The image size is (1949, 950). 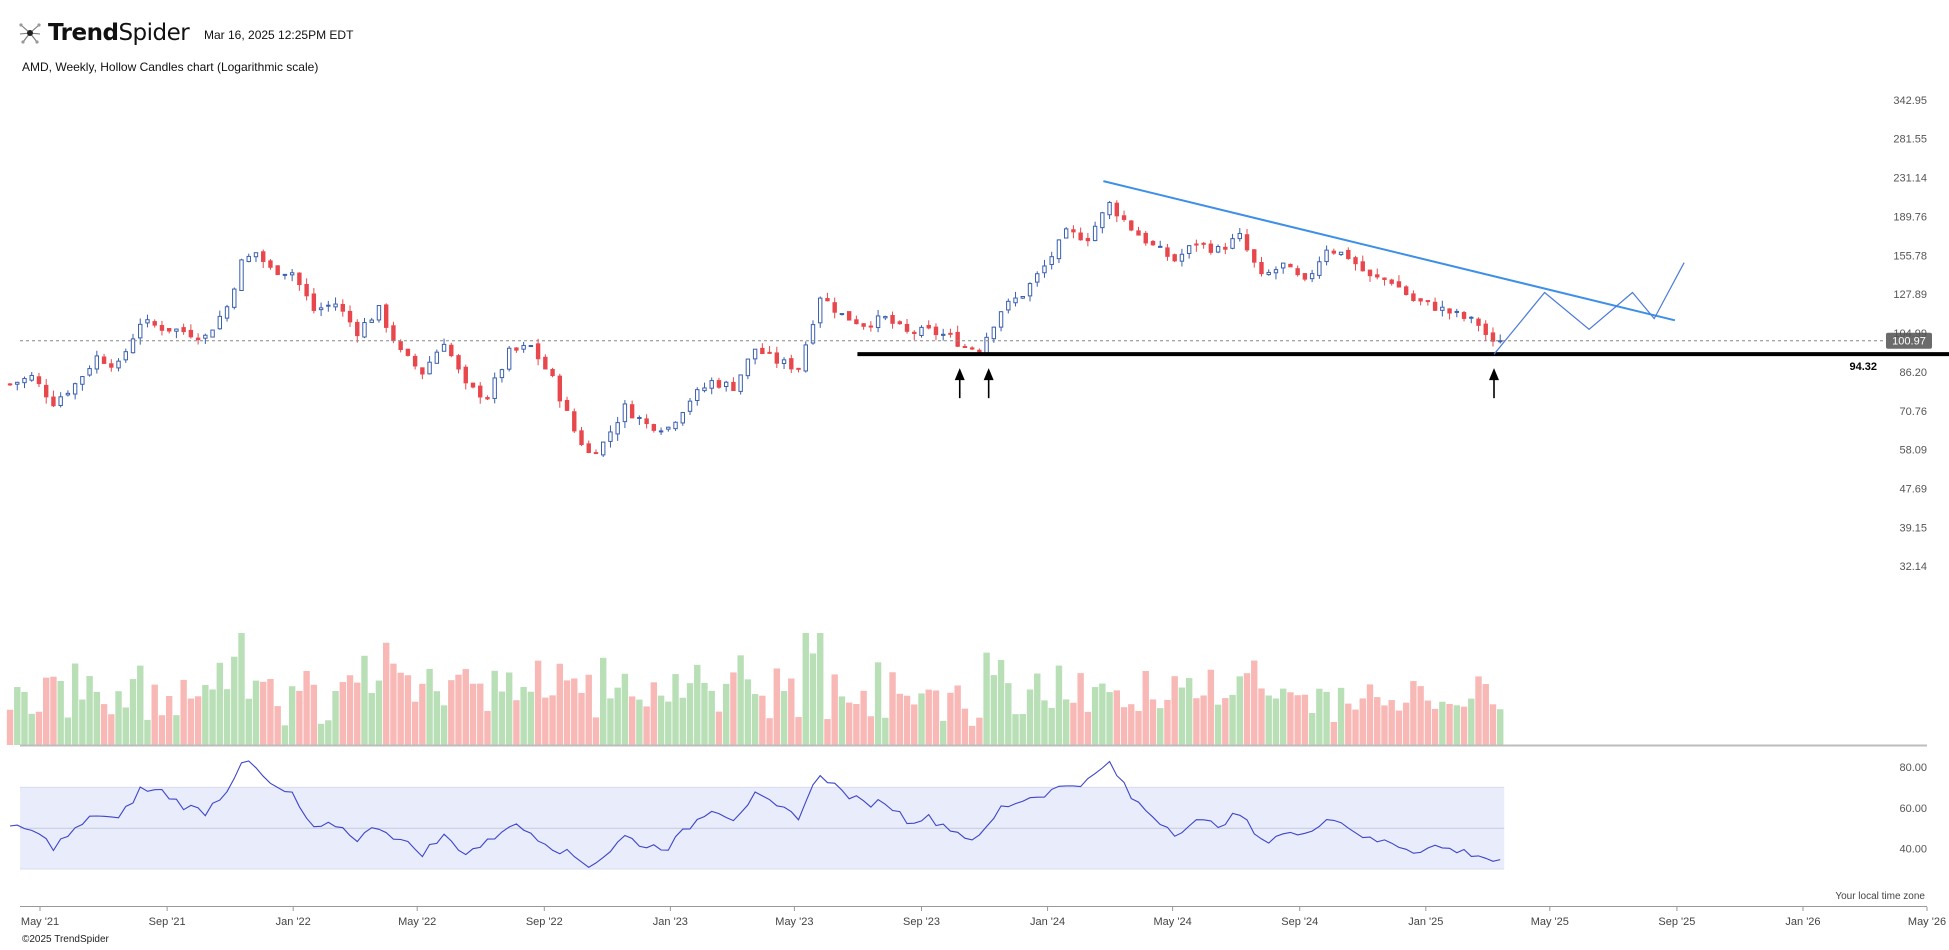 I want to click on time-tick-label: Jan '24, so click(x=1047, y=922).